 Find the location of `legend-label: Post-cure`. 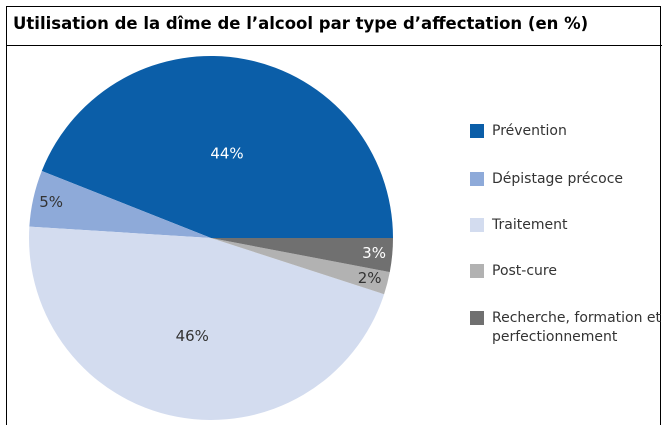

legend-label: Post-cure is located at coordinates (524, 271).